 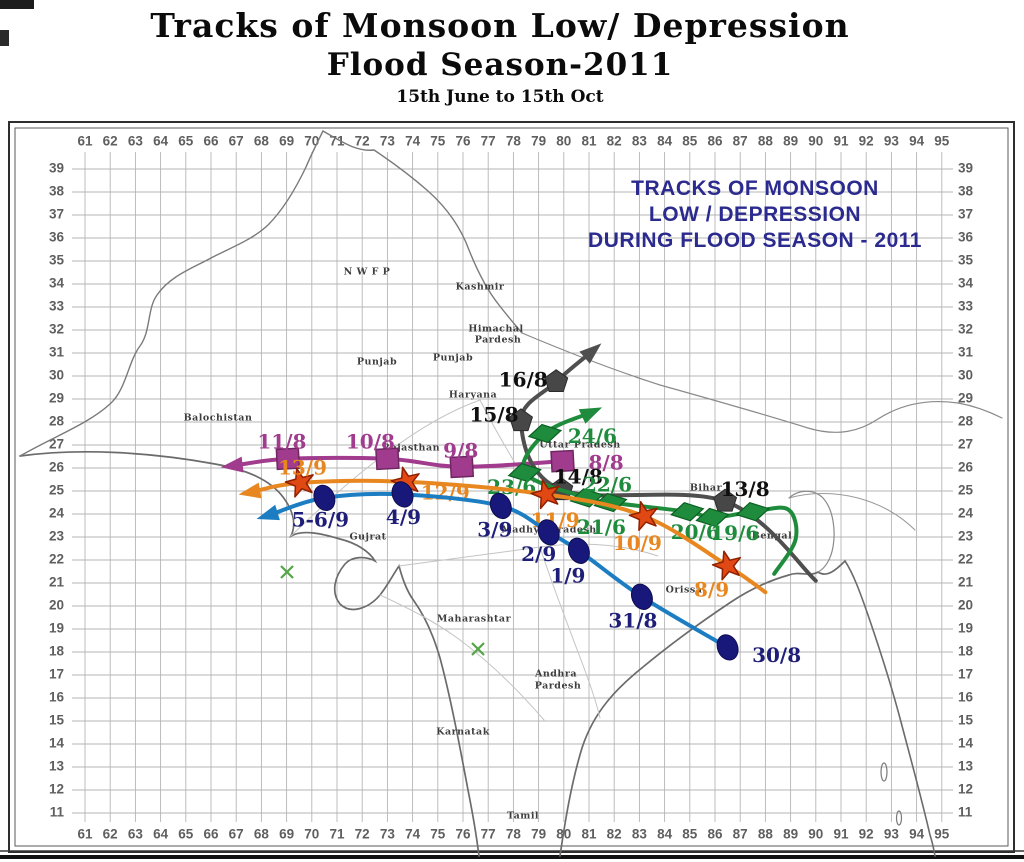 I want to click on scan-smudge, so click(x=4, y=38).